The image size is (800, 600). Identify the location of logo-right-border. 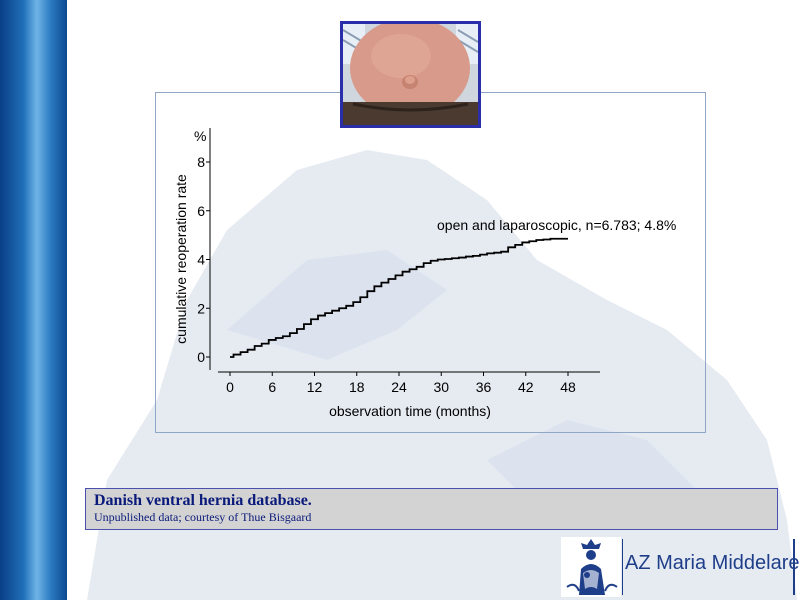
(794, 567).